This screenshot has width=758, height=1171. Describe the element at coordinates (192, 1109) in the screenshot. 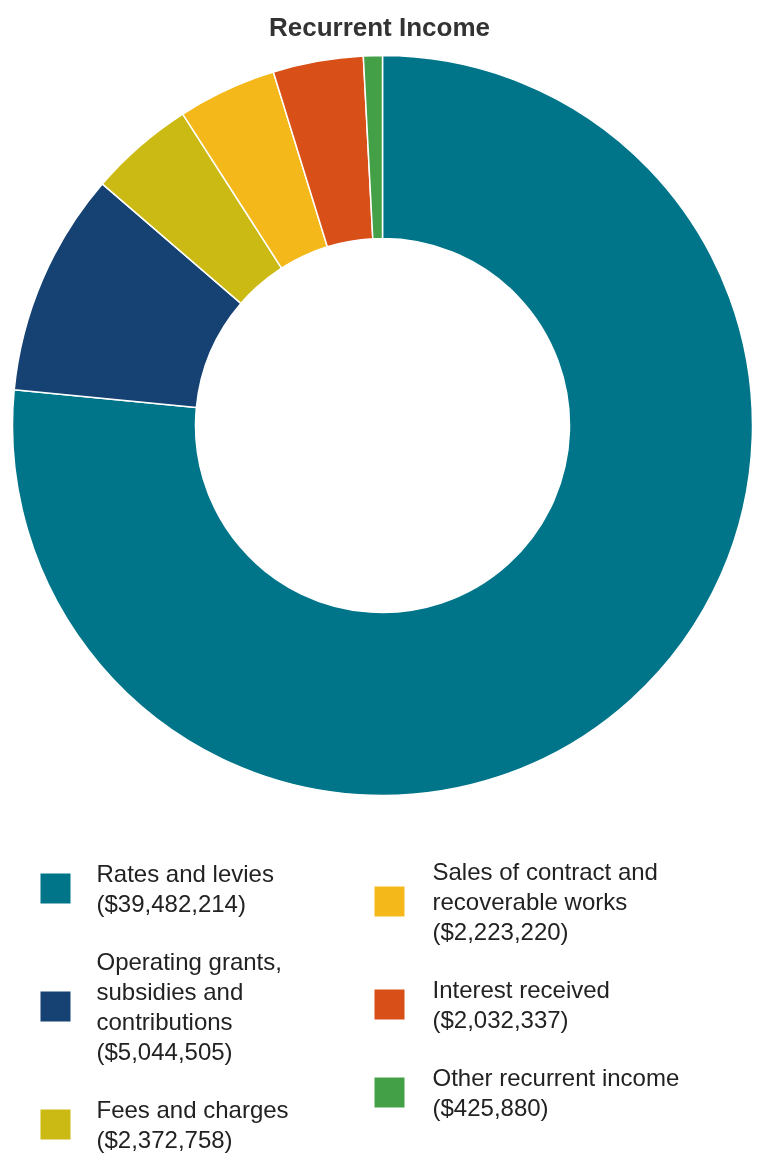

I see `legend-label: Fees and charges` at that location.